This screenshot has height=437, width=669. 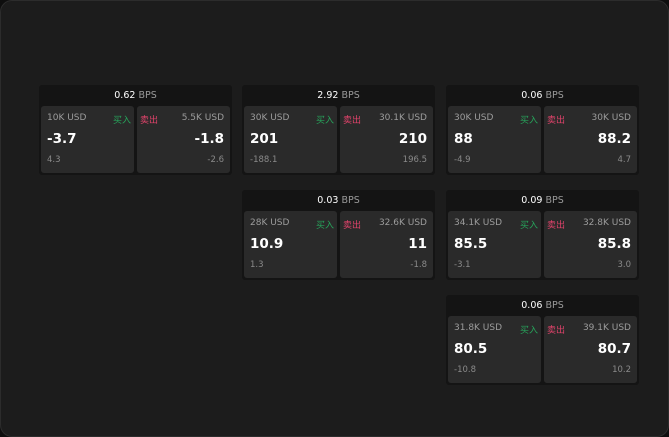 What do you see at coordinates (414, 160) in the screenshot?
I see `sell-change: 196.5` at bounding box center [414, 160].